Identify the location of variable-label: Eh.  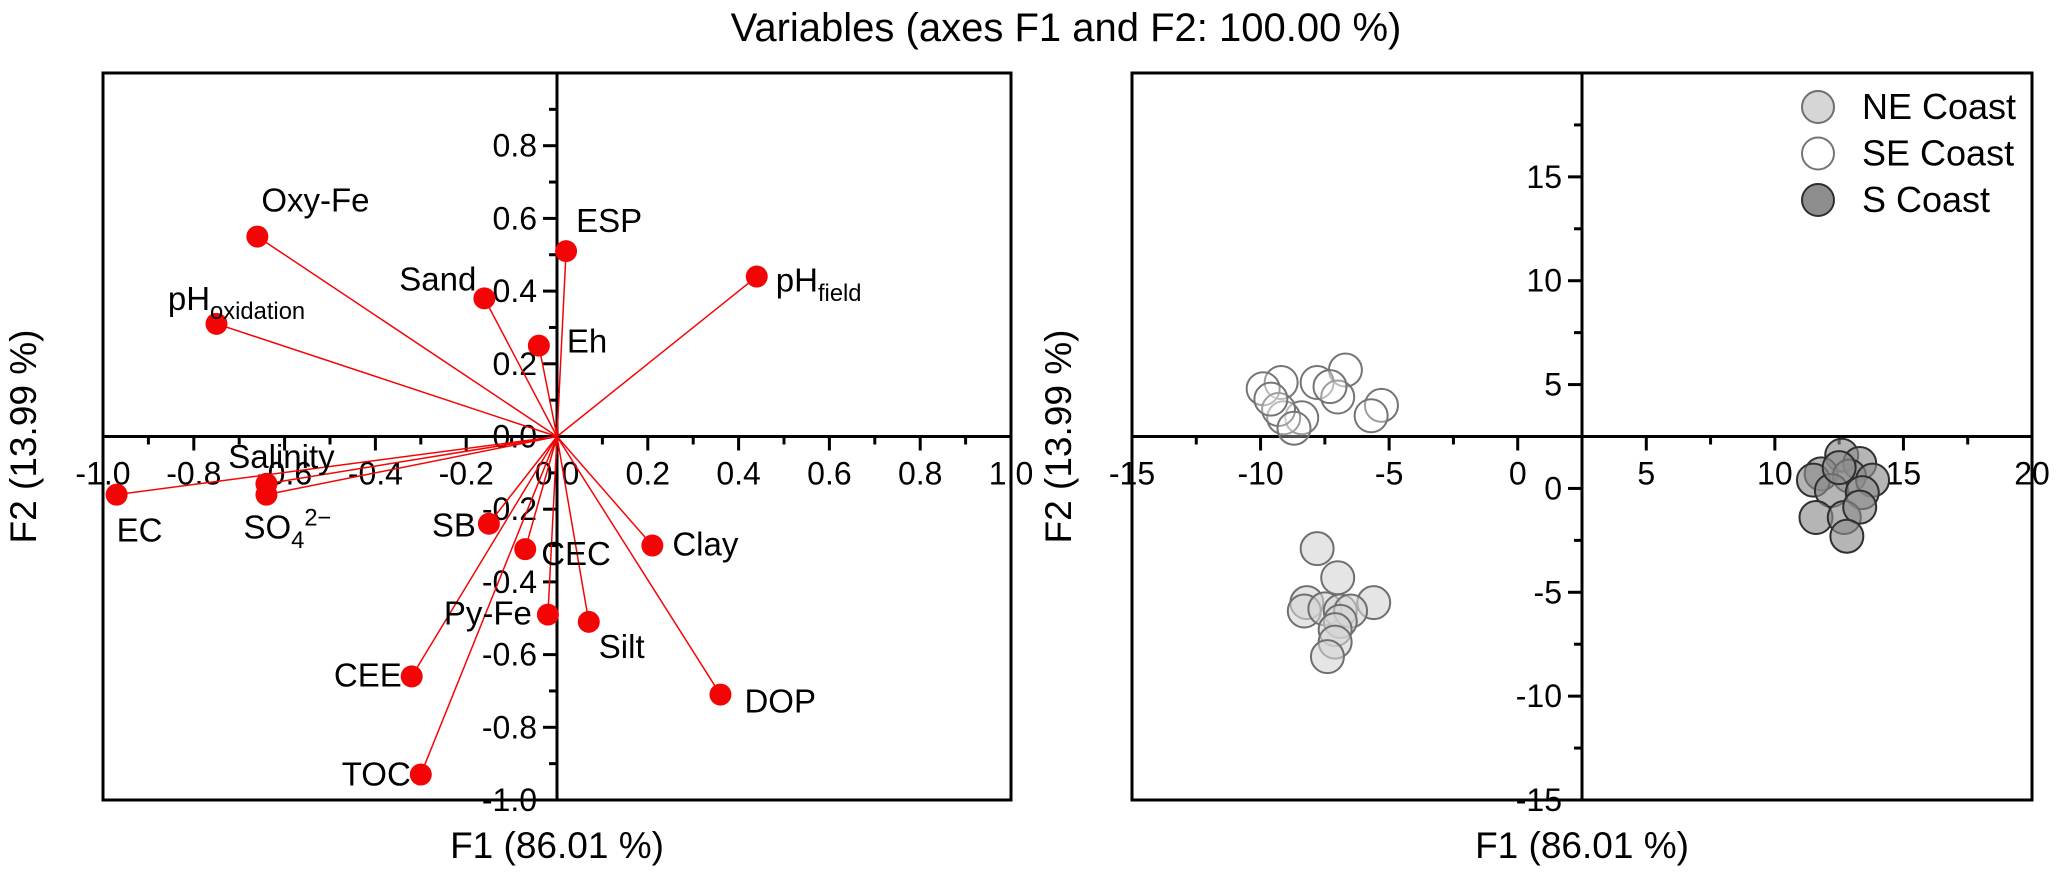
(587, 341).